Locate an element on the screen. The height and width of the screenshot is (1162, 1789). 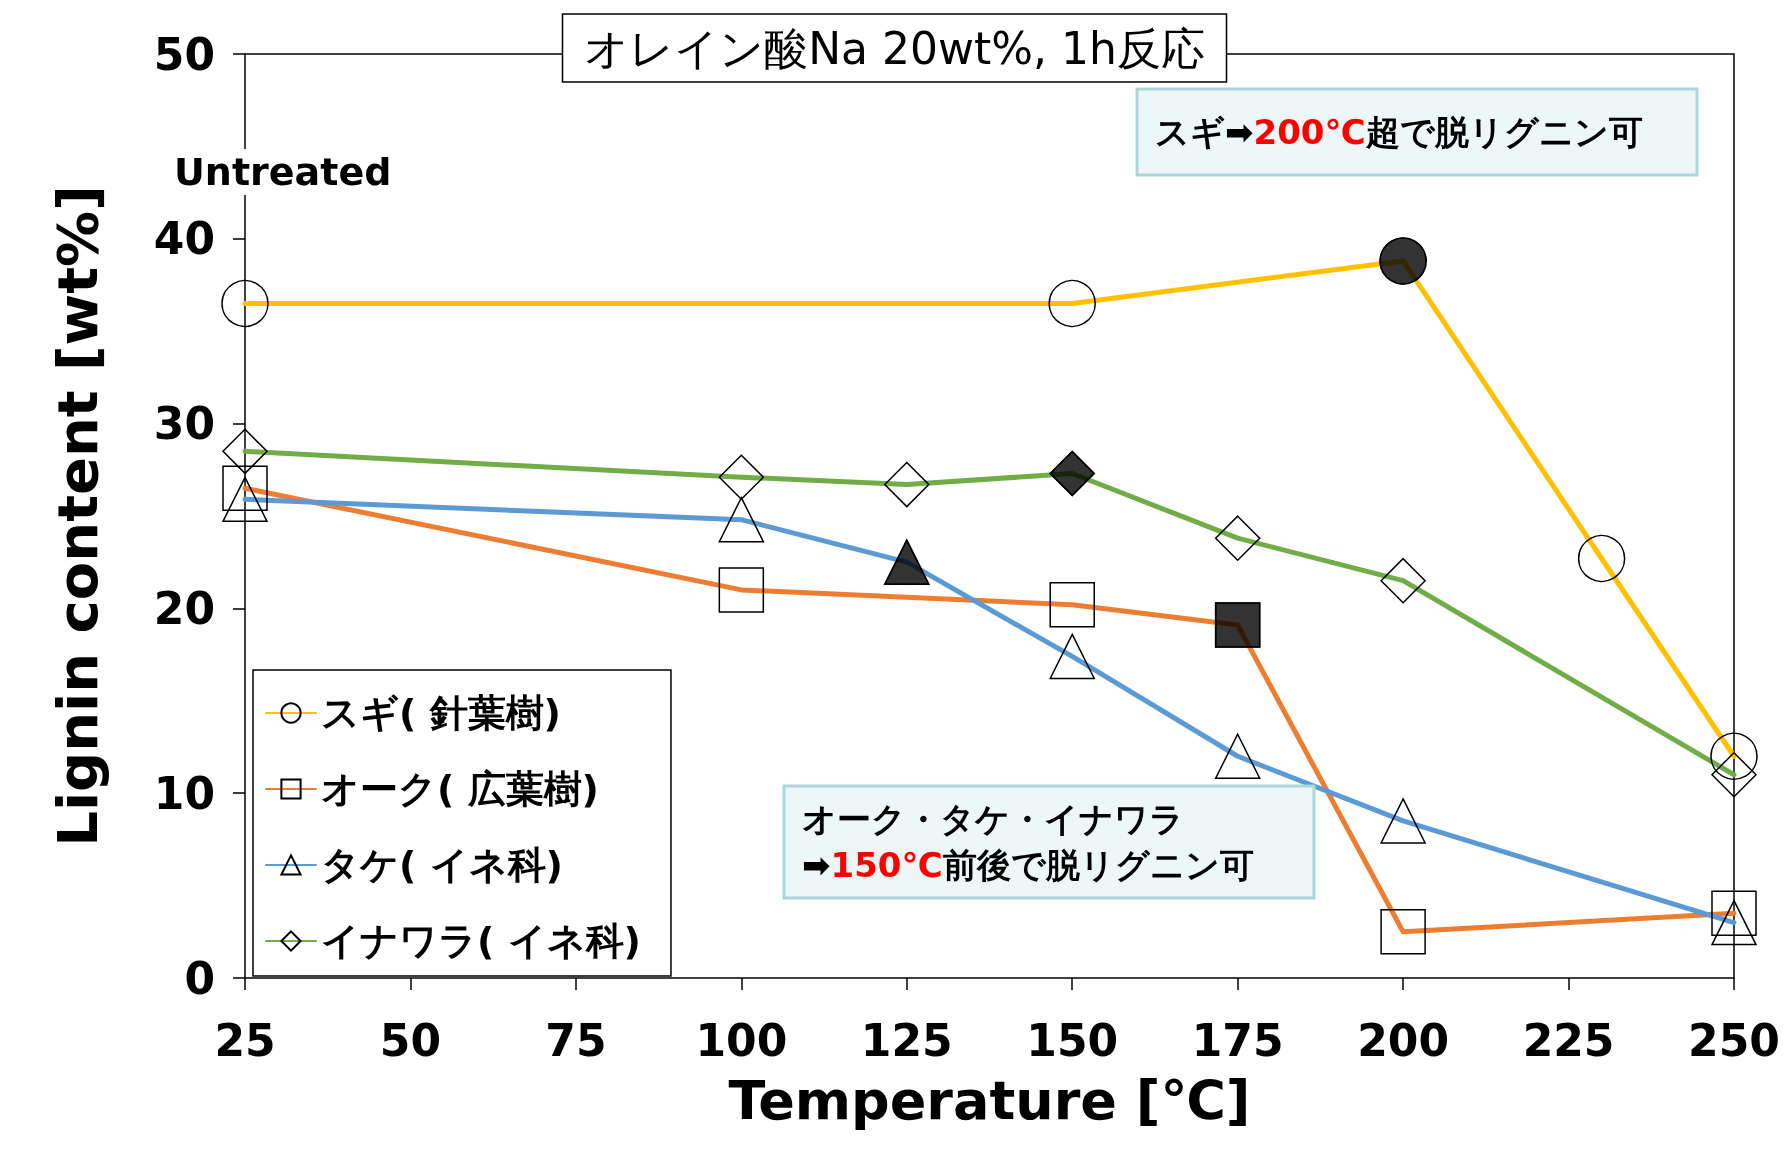
y-tick-label: 40 is located at coordinates (184, 239).